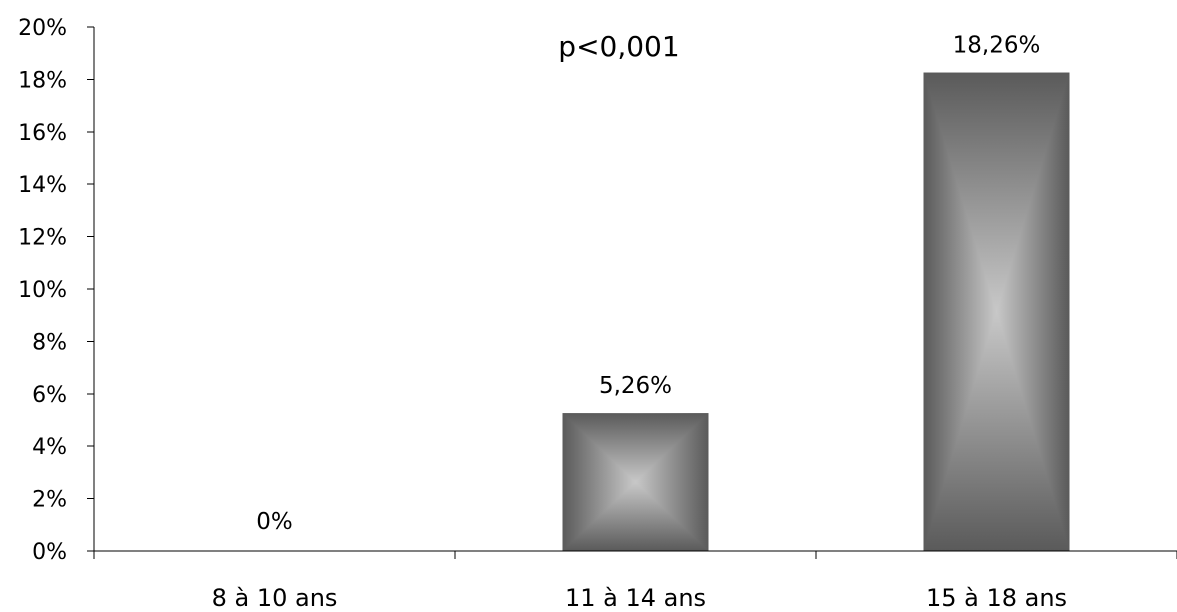  I want to click on x-category-label: 11 à 14 ans, so click(635, 598).